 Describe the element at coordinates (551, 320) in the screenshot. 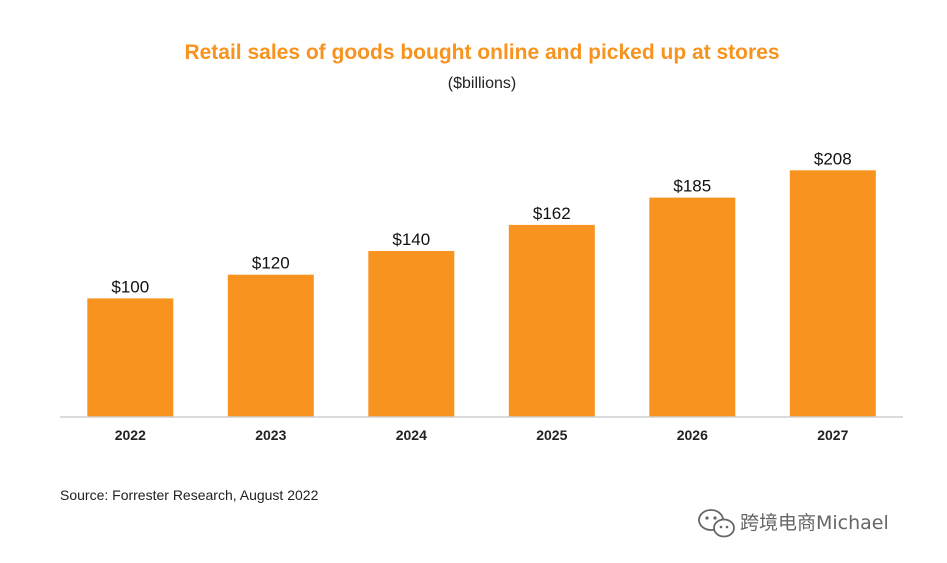

I see `bar-2025` at that location.